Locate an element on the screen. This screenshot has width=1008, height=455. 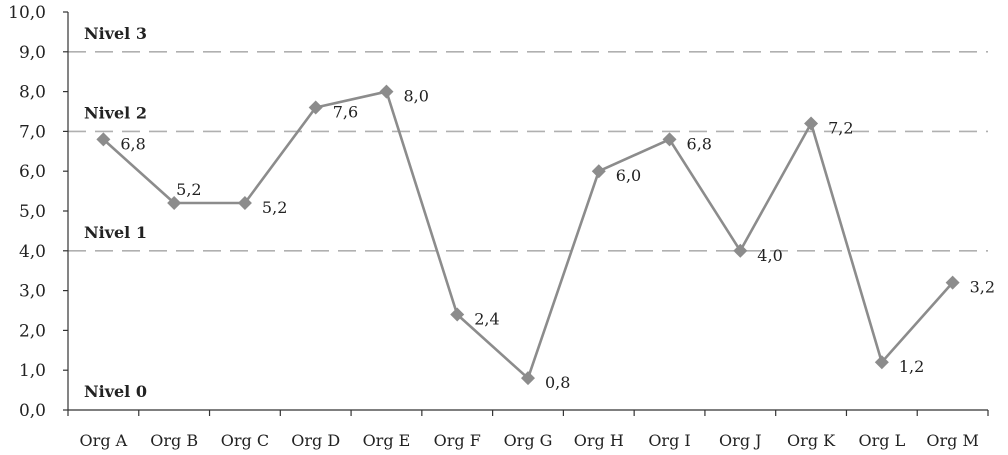
y-tick-label: 8,0 is located at coordinates (32, 93).